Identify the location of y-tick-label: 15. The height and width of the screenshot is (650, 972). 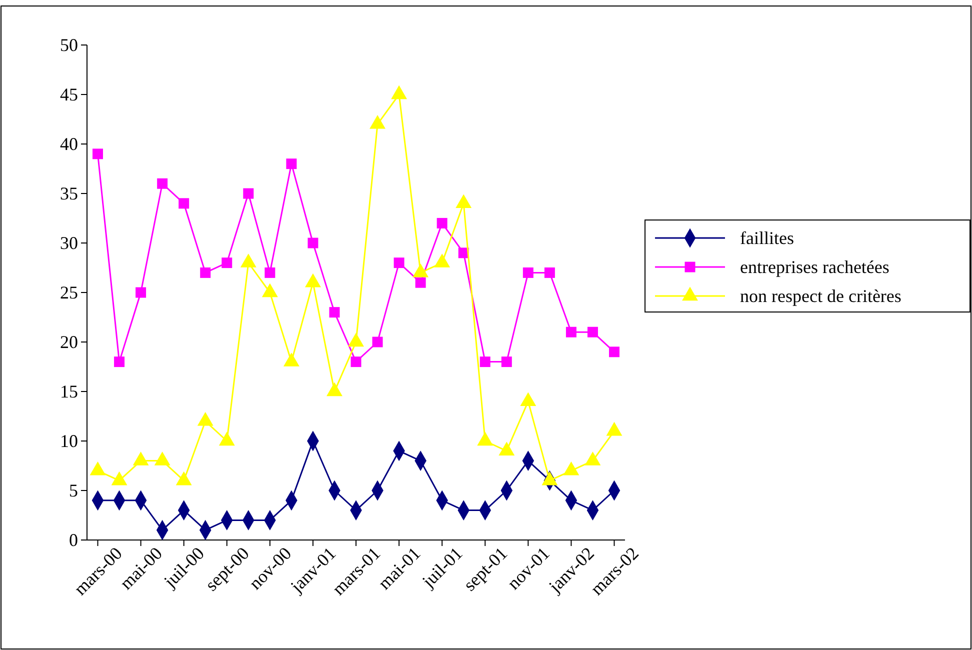
(69, 391).